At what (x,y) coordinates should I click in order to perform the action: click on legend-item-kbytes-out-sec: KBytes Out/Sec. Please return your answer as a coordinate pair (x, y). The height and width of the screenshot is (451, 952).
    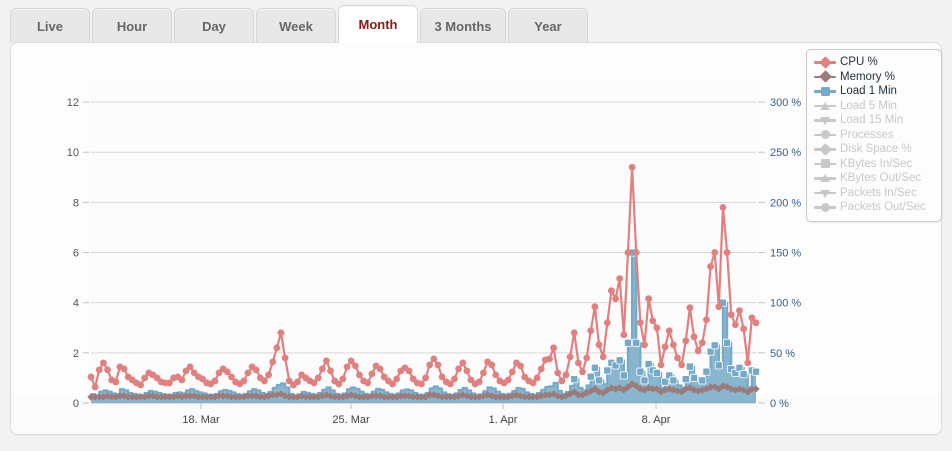
    Looking at the image, I should click on (874, 178).